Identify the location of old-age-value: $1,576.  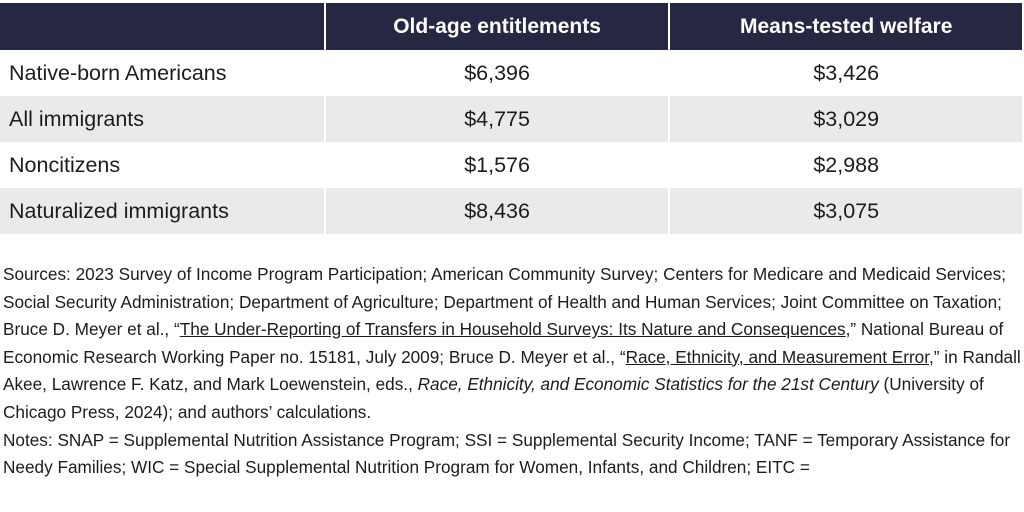
(496, 165).